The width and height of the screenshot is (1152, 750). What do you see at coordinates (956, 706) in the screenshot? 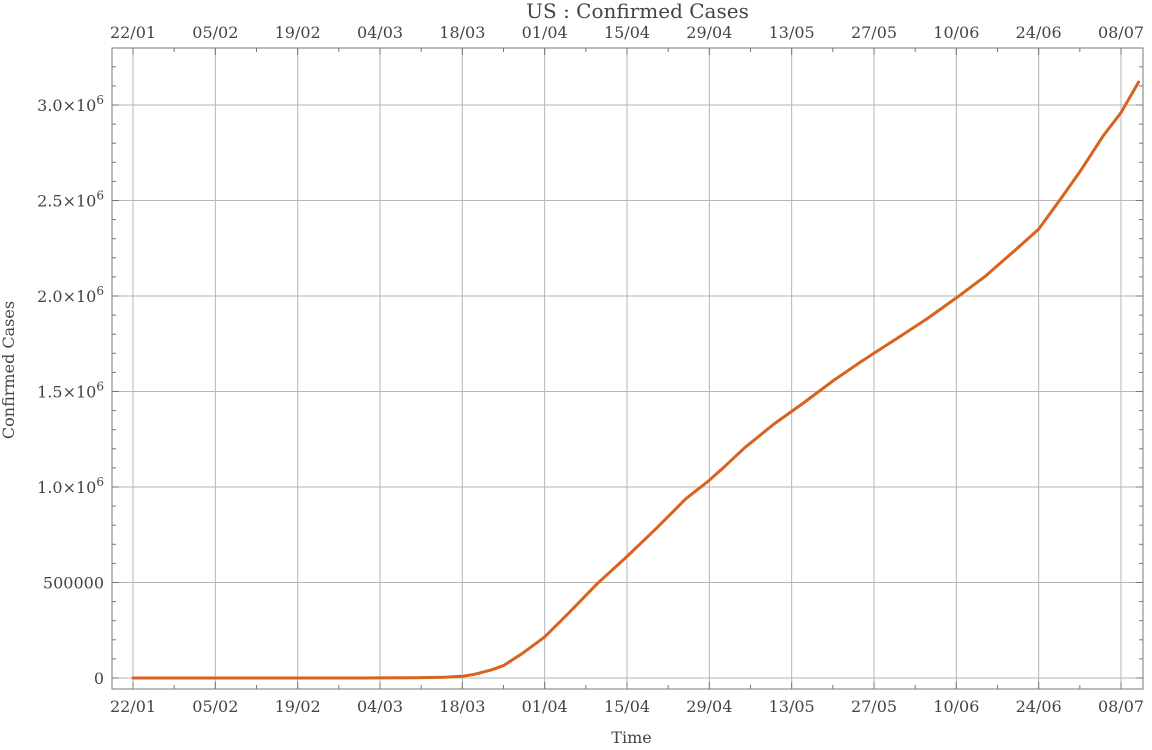
I see `x-tick-label-bottom: 10/06` at bounding box center [956, 706].